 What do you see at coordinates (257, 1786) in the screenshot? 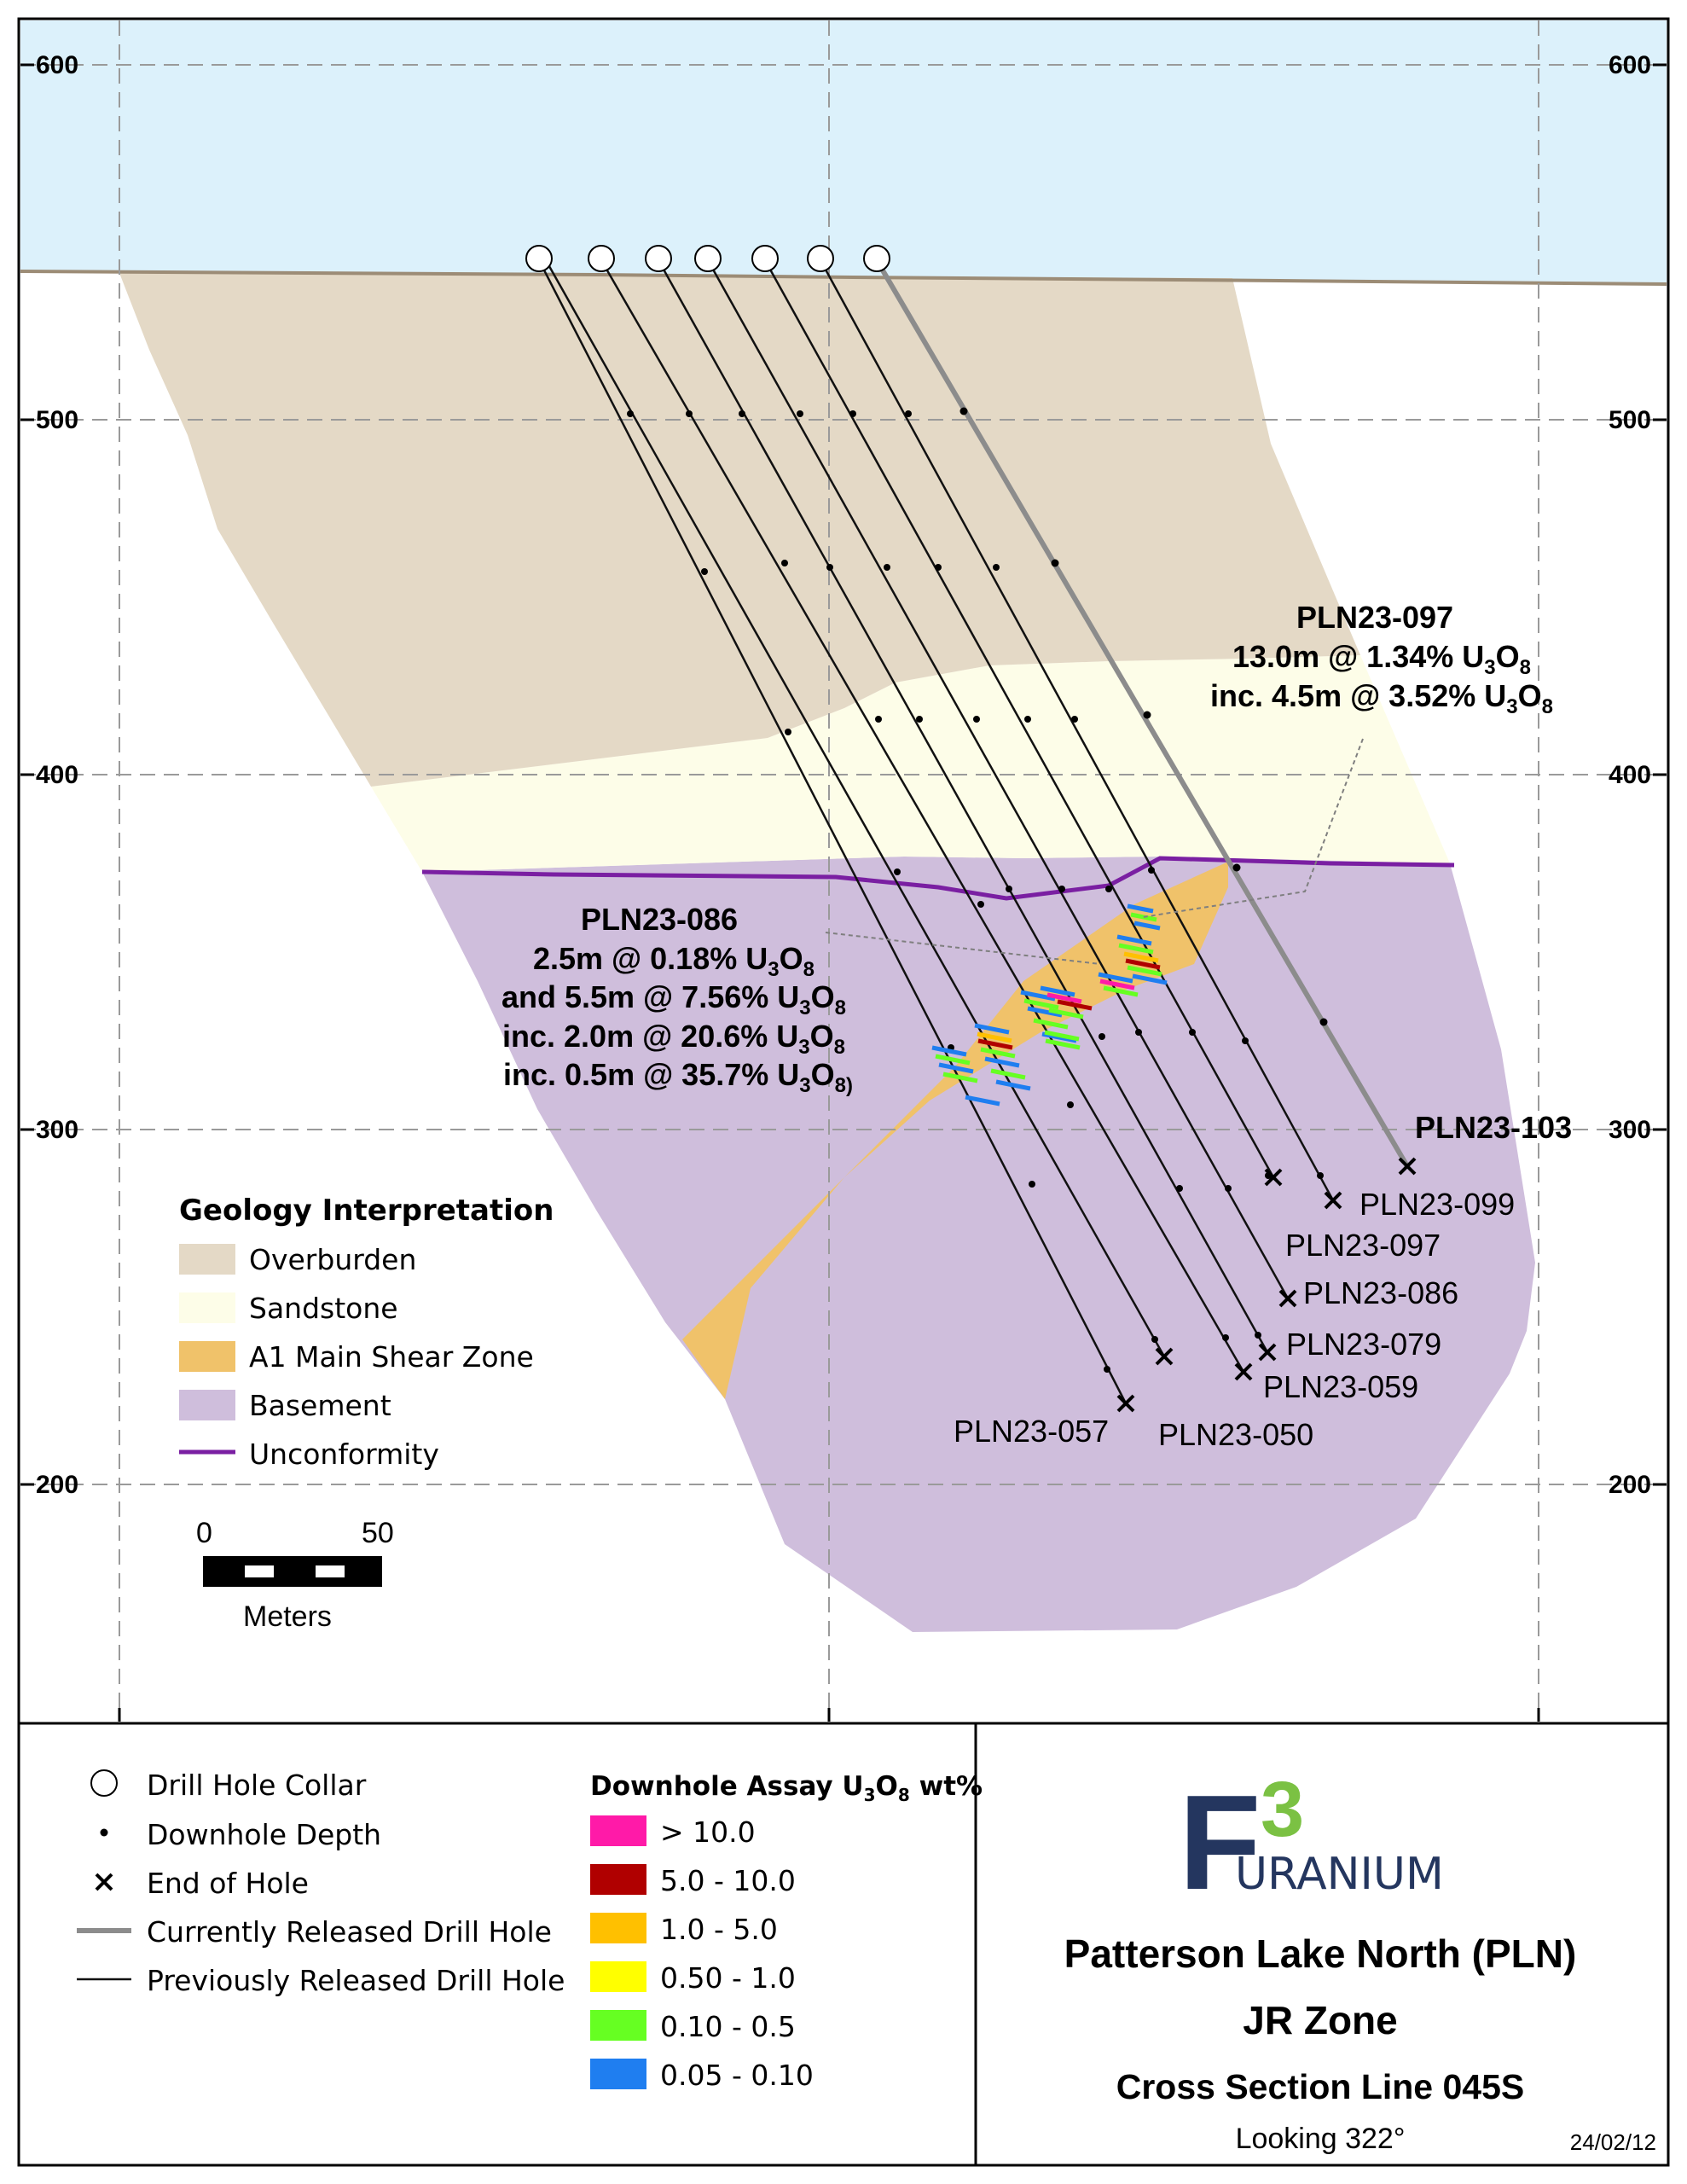
I see `symbol-label-collar: Drill Hole Collar` at bounding box center [257, 1786].